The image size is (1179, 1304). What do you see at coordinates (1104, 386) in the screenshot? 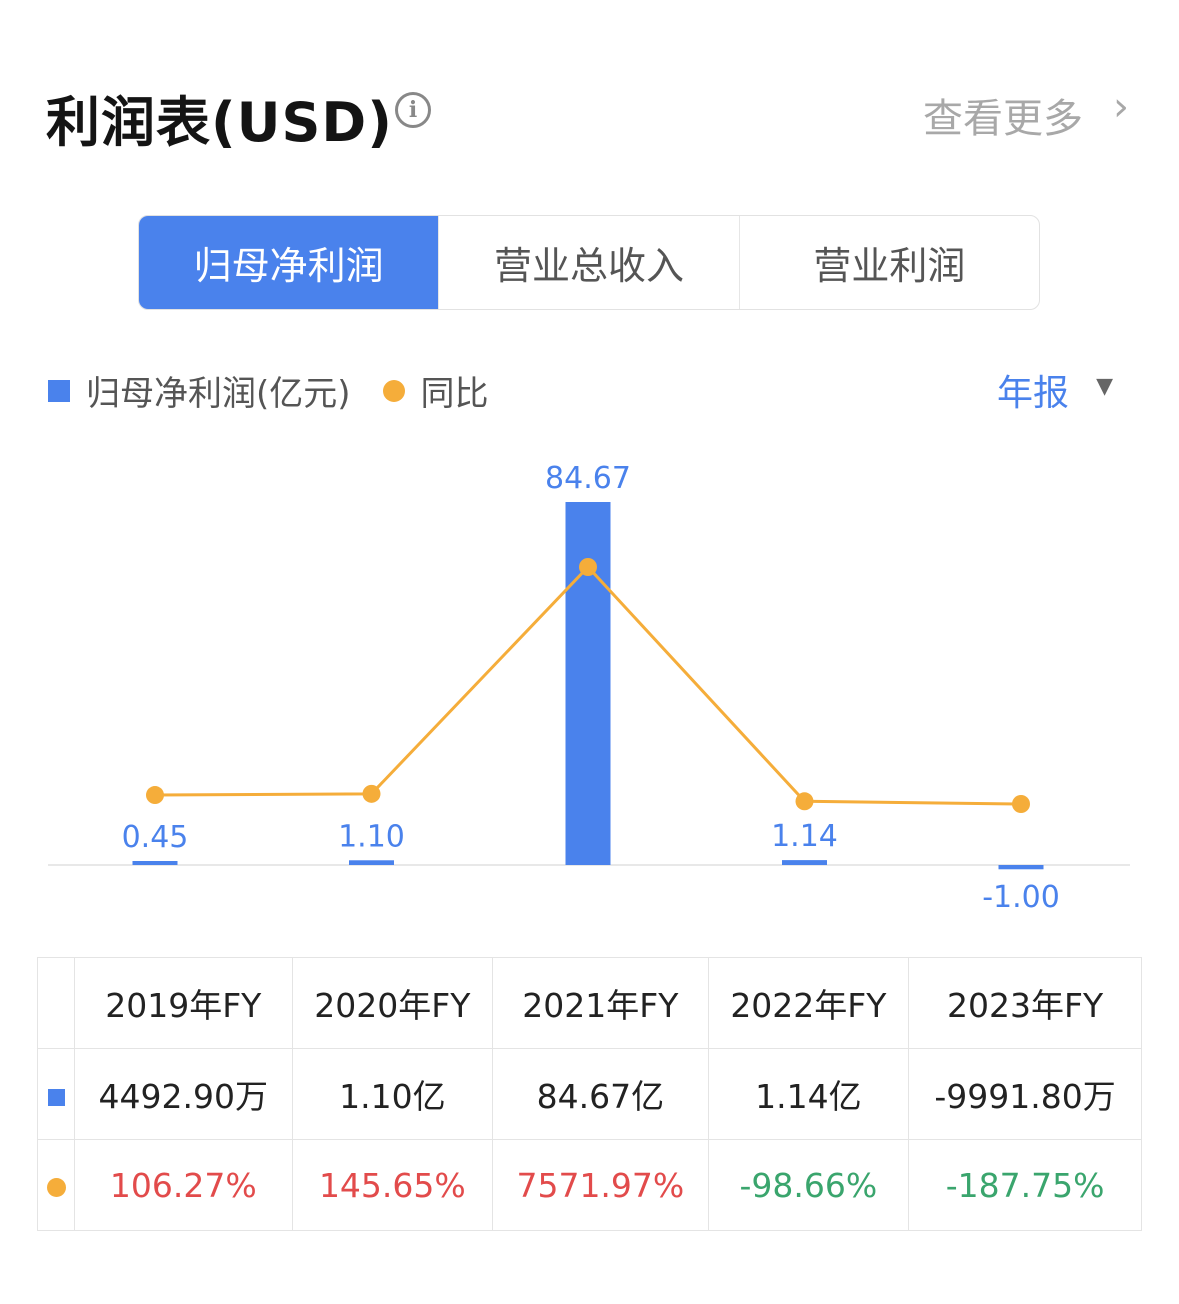
I see `caret-down-icon: ▼` at bounding box center [1104, 386].